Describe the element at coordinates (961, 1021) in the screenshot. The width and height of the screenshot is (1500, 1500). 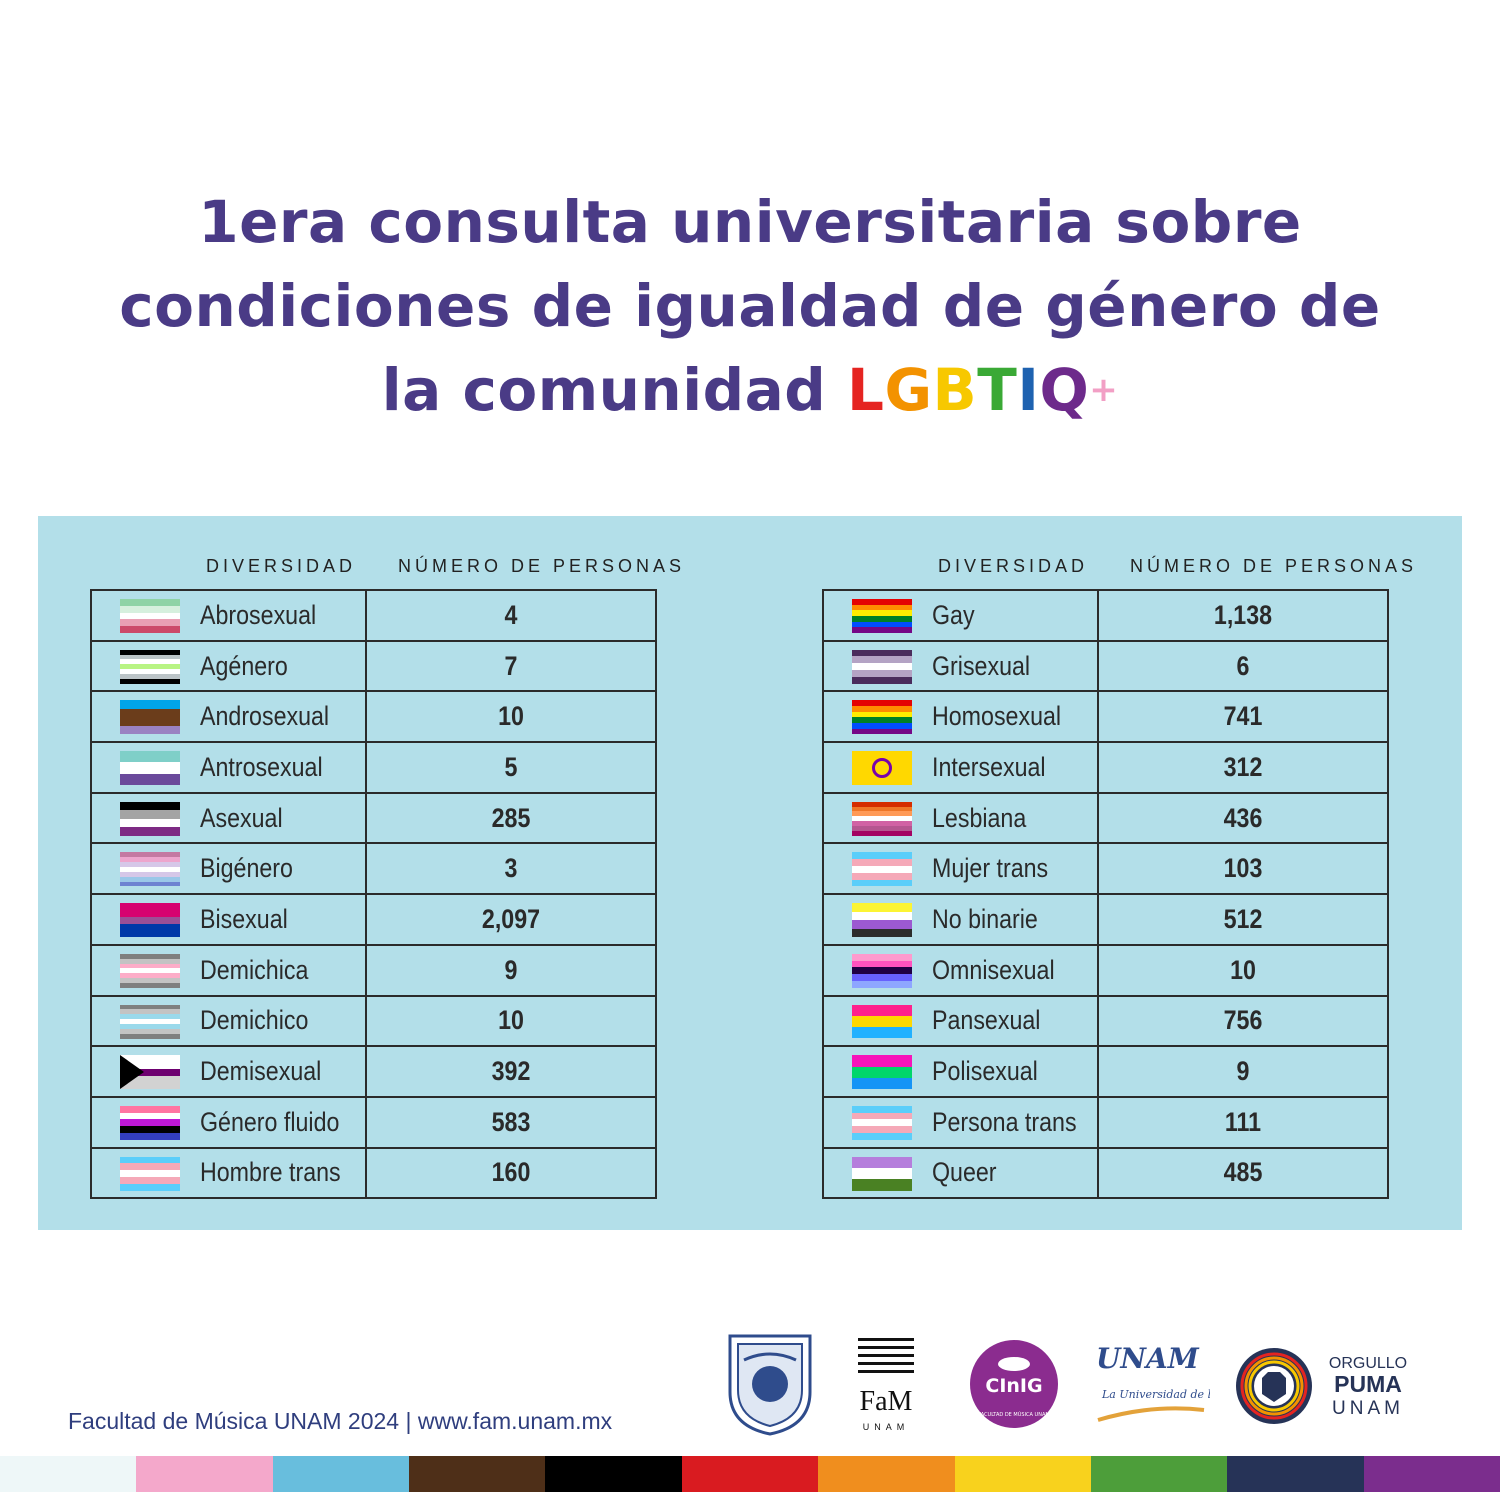
I see `diversity-cell: Pansexual` at that location.